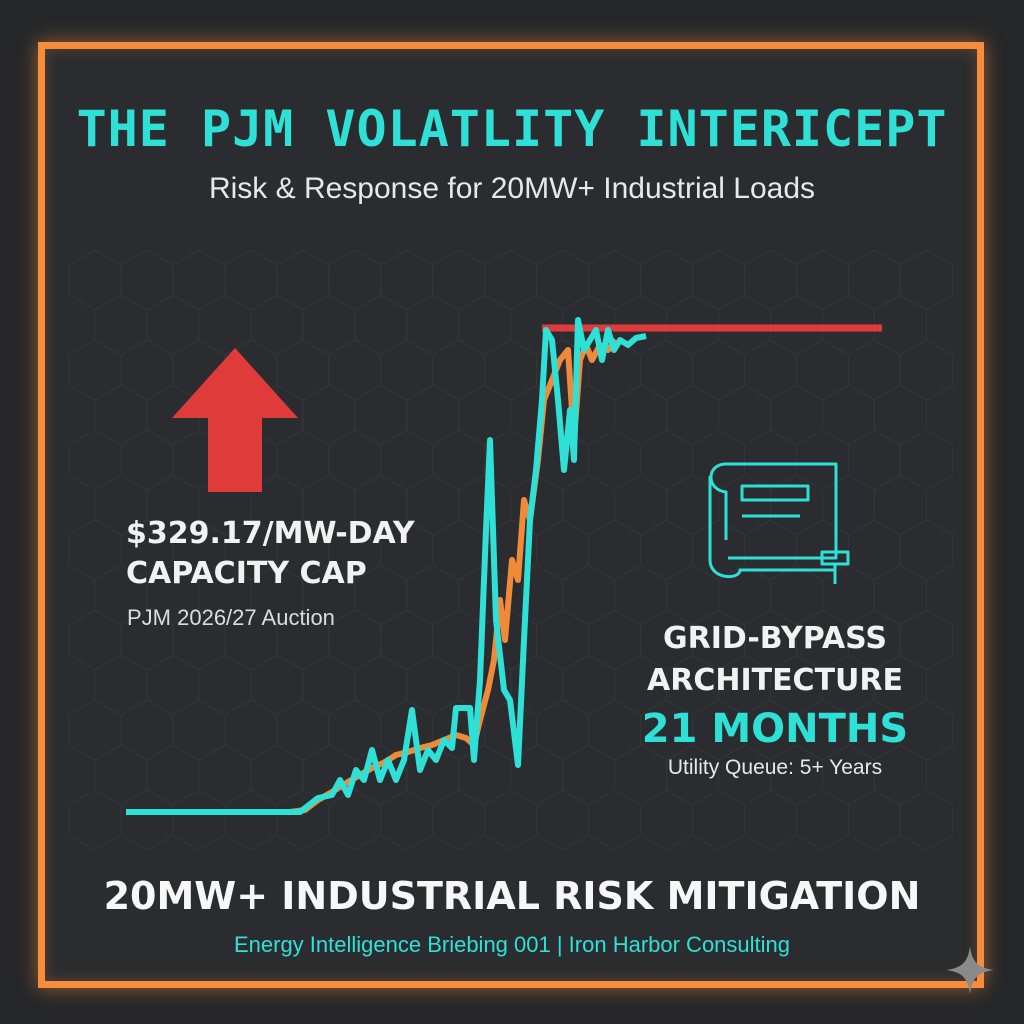 This screenshot has width=1024, height=1024. What do you see at coordinates (512, 896) in the screenshot?
I see `footer-title: 20MW+ INDUSTRIAL RISK MITIGATION` at bounding box center [512, 896].